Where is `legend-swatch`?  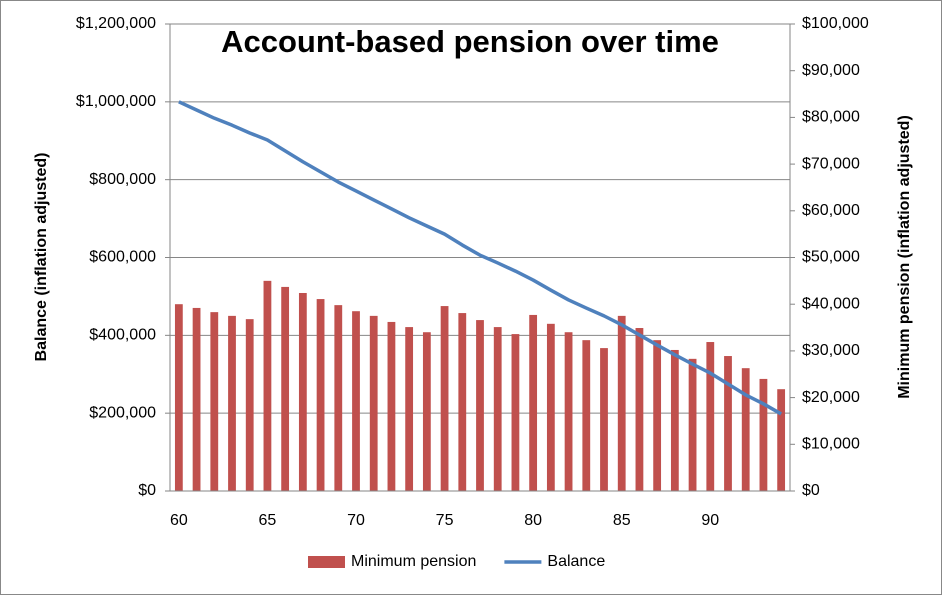 legend-swatch is located at coordinates (326, 562).